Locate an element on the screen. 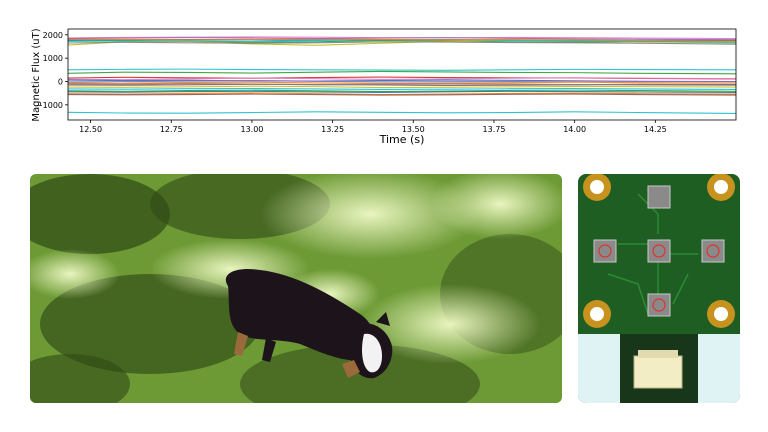 The image size is (768, 432). x-tick-label: 13.50 is located at coordinates (413, 129).